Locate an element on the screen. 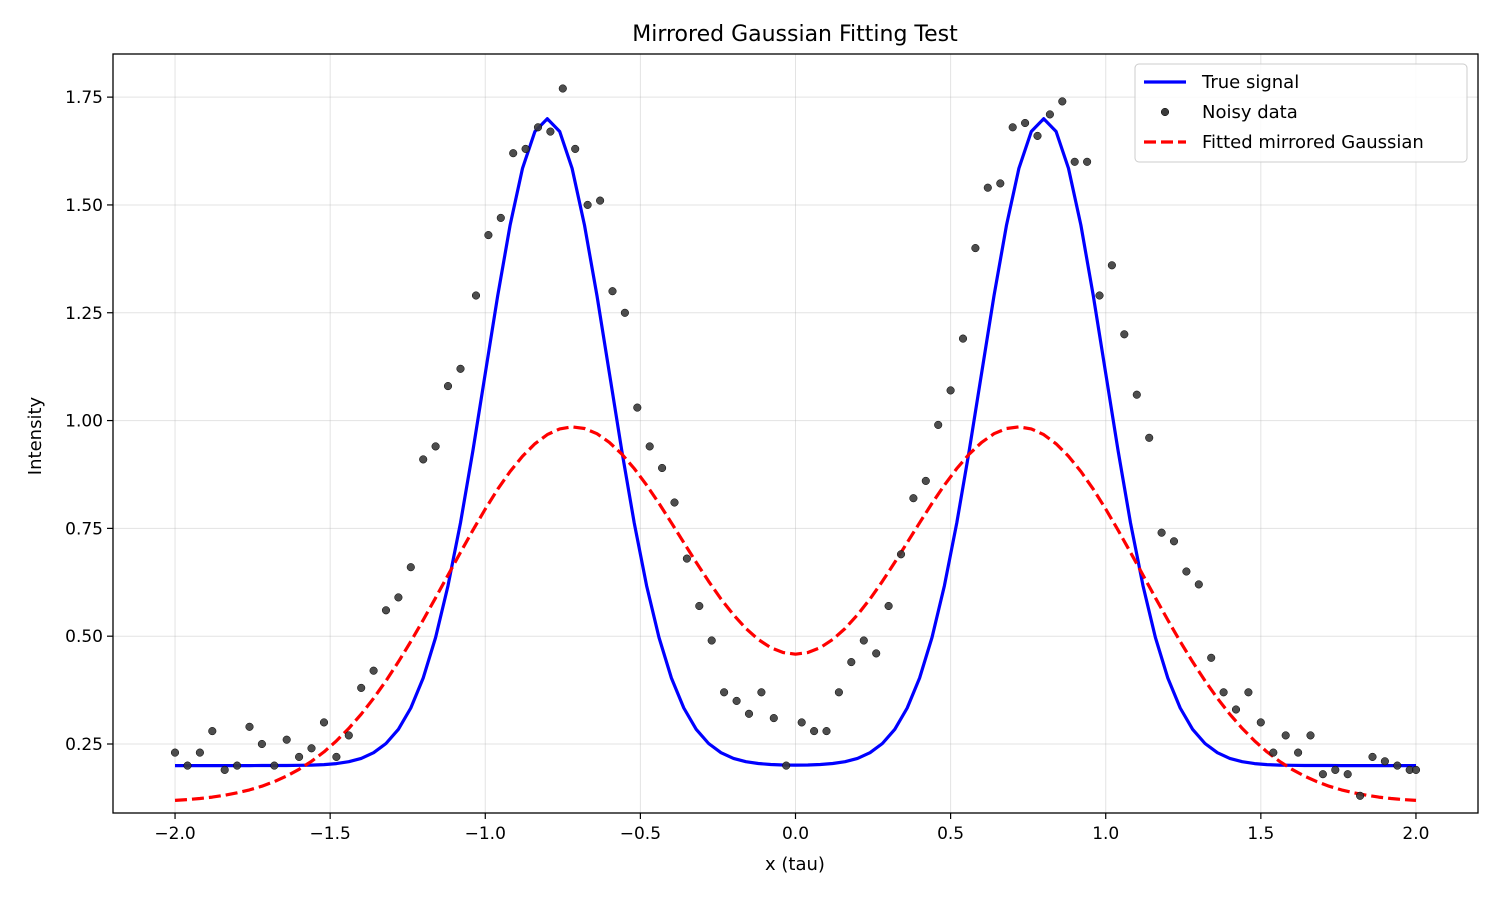 Image resolution: width=1500 pixels, height=900 pixels. y-tick-label: 1.25 is located at coordinates (84, 314).